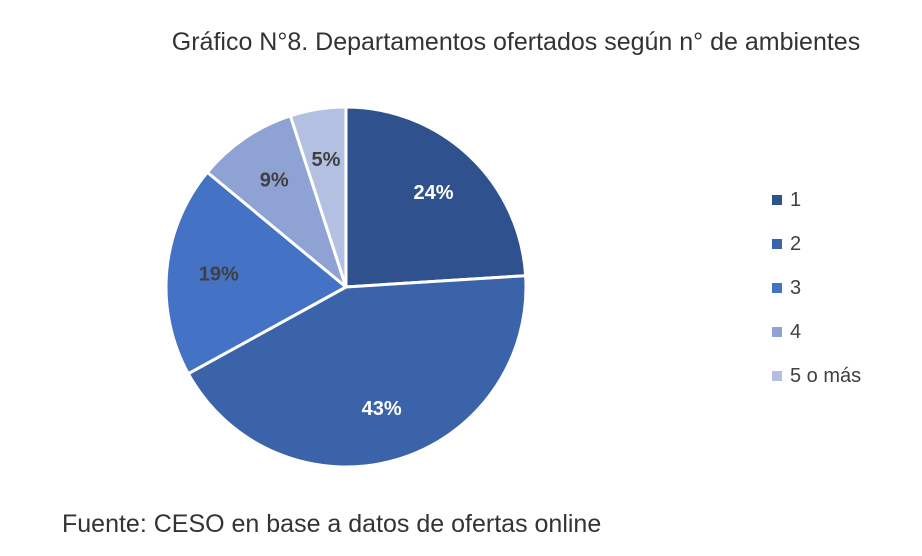  I want to click on slice-label-2: 43%, so click(382, 409).